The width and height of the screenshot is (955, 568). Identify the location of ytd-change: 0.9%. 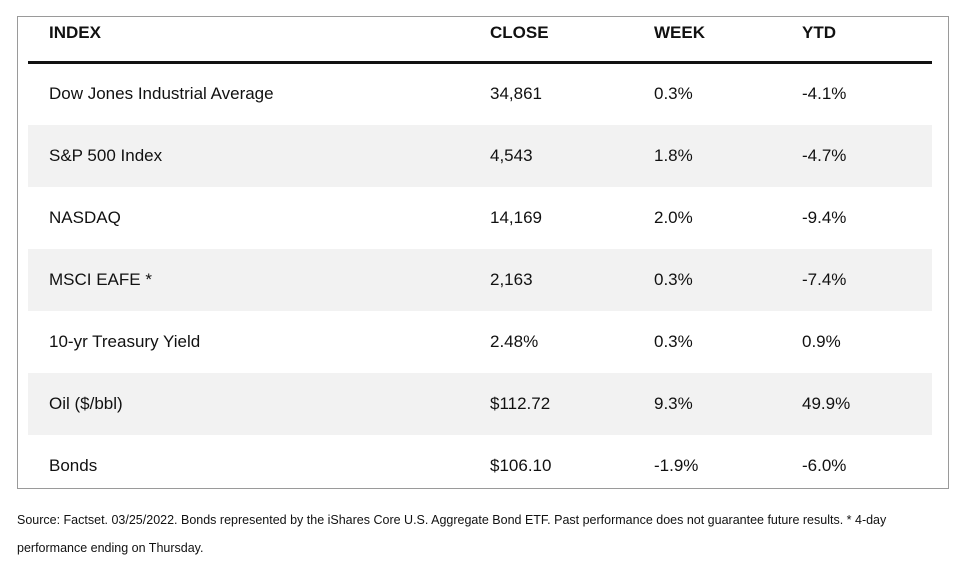
(821, 341).